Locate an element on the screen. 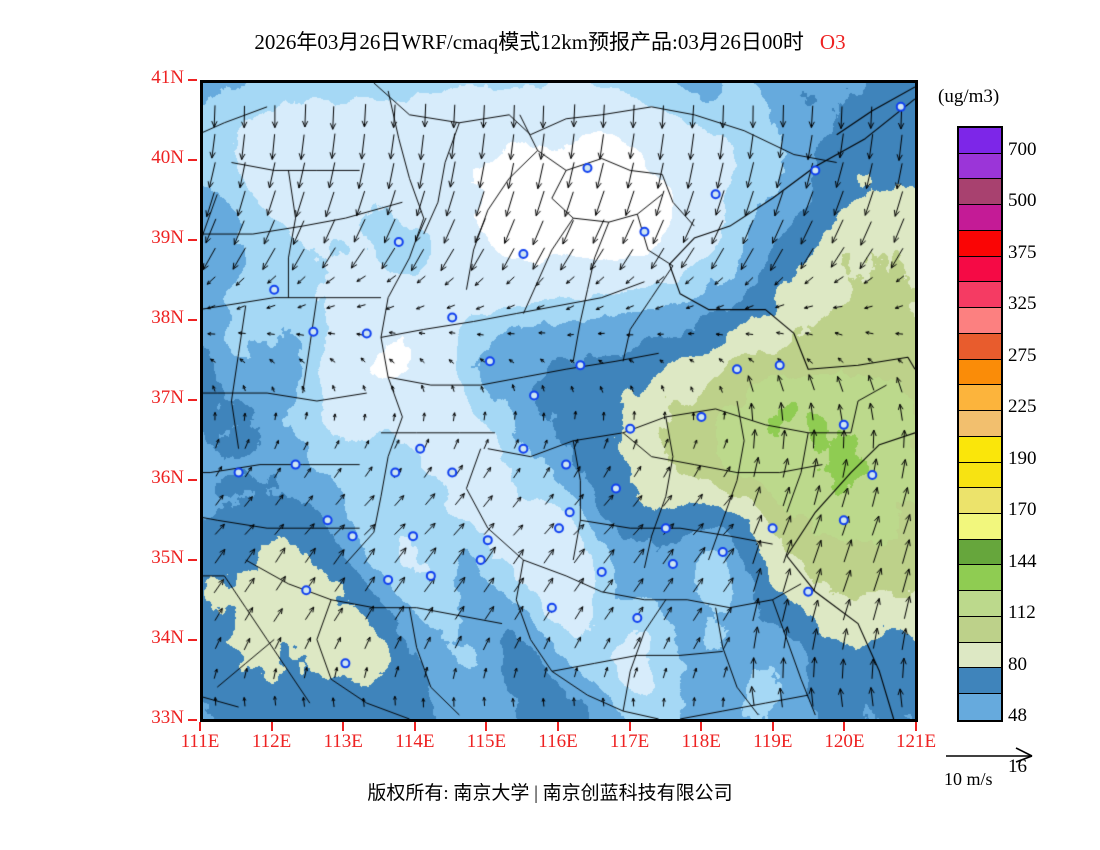  species-label: O3 is located at coordinates (832, 42).